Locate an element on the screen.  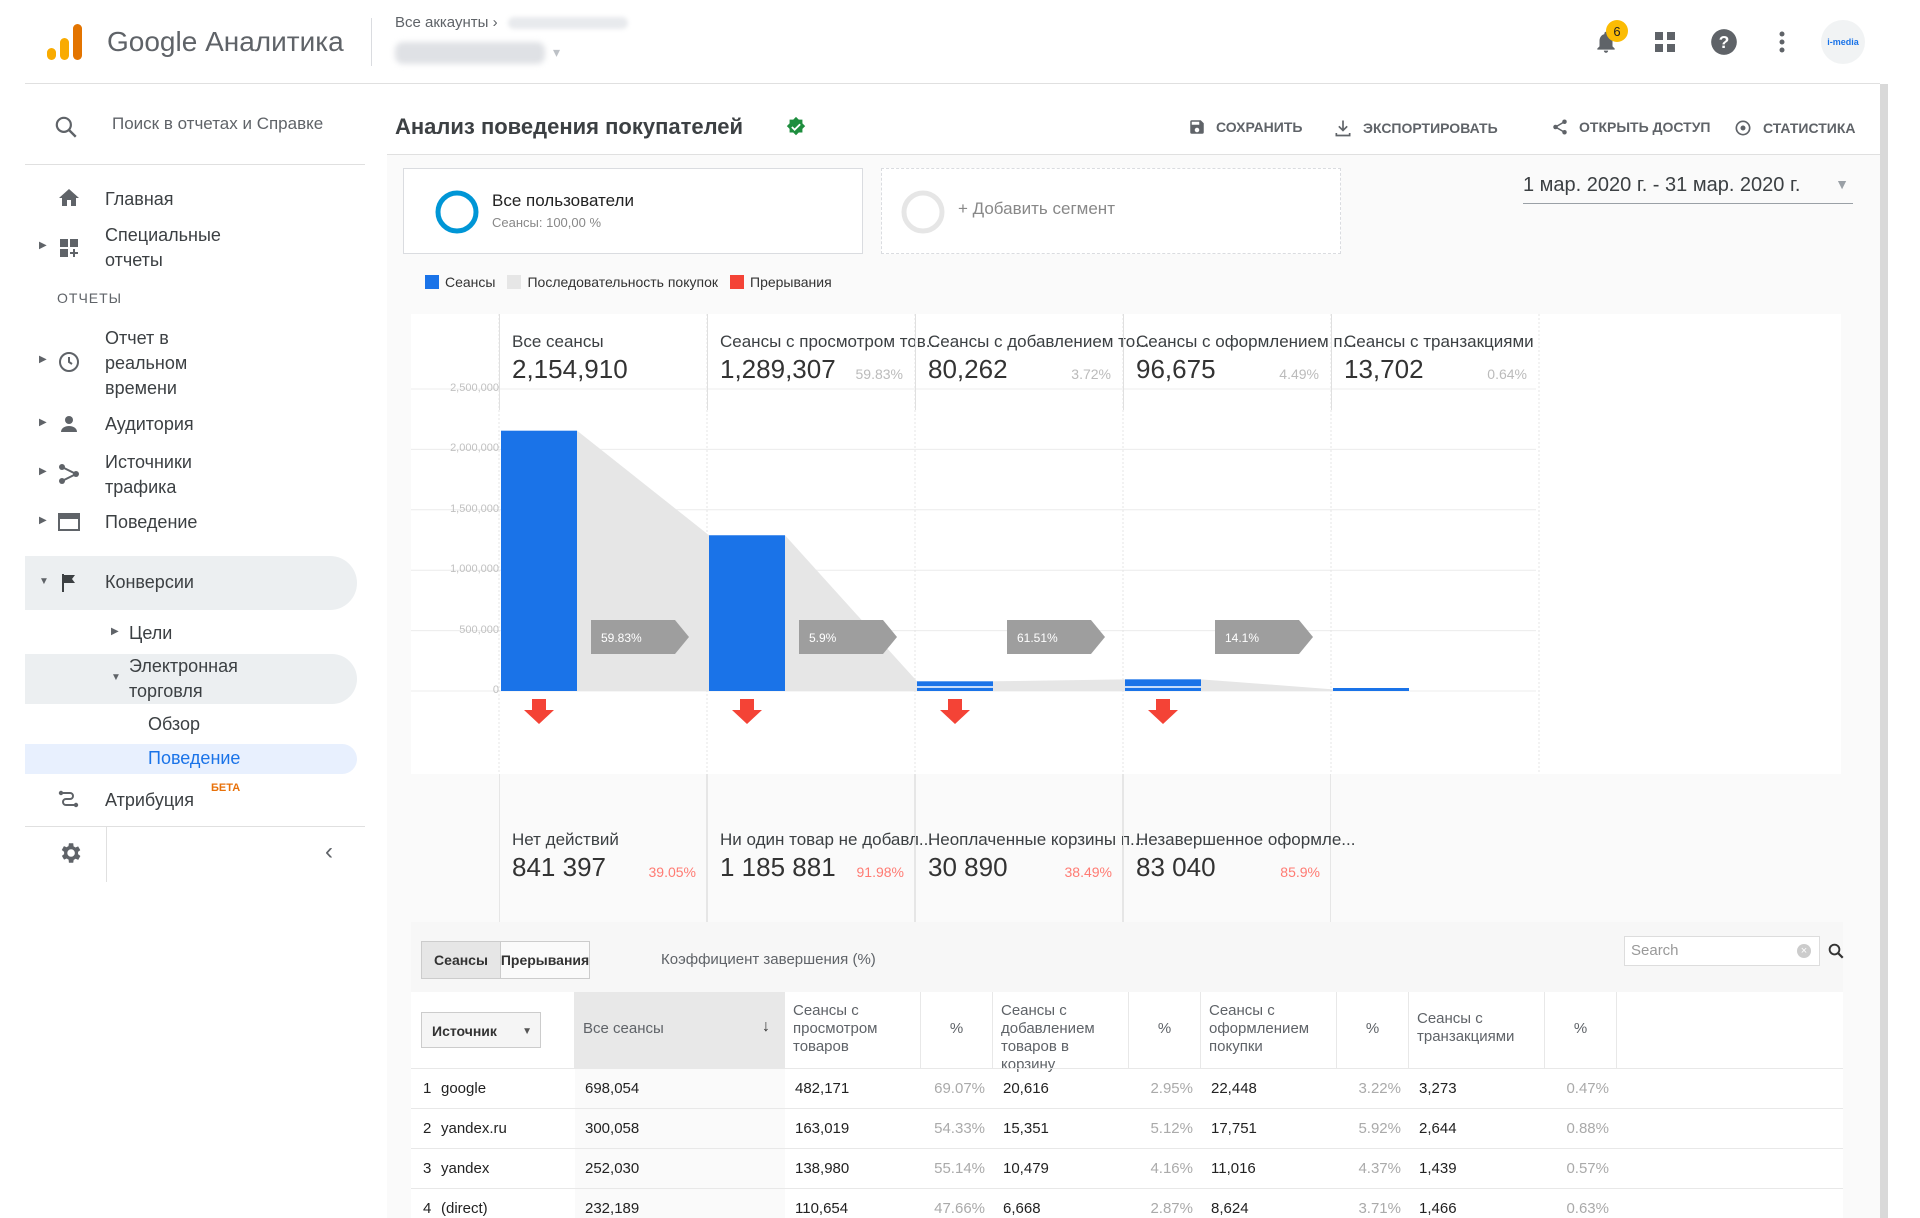
stage-value: 13,702 is located at coordinates (1384, 369).